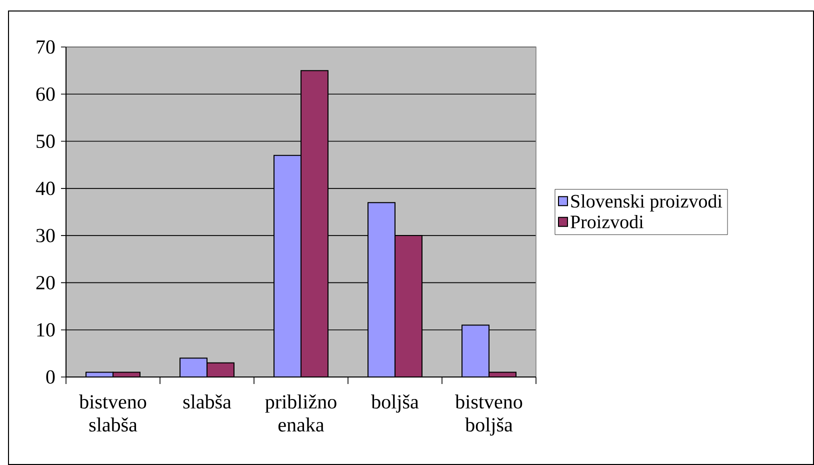 Image resolution: width=814 pixels, height=465 pixels. Describe the element at coordinates (45, 189) in the screenshot. I see `y-tick-label: 40` at that location.